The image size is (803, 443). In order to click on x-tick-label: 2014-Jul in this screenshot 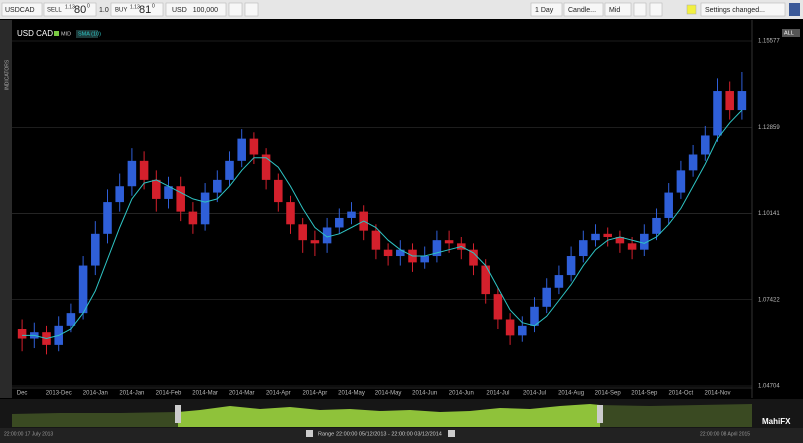, I will do `click(497, 394)`.